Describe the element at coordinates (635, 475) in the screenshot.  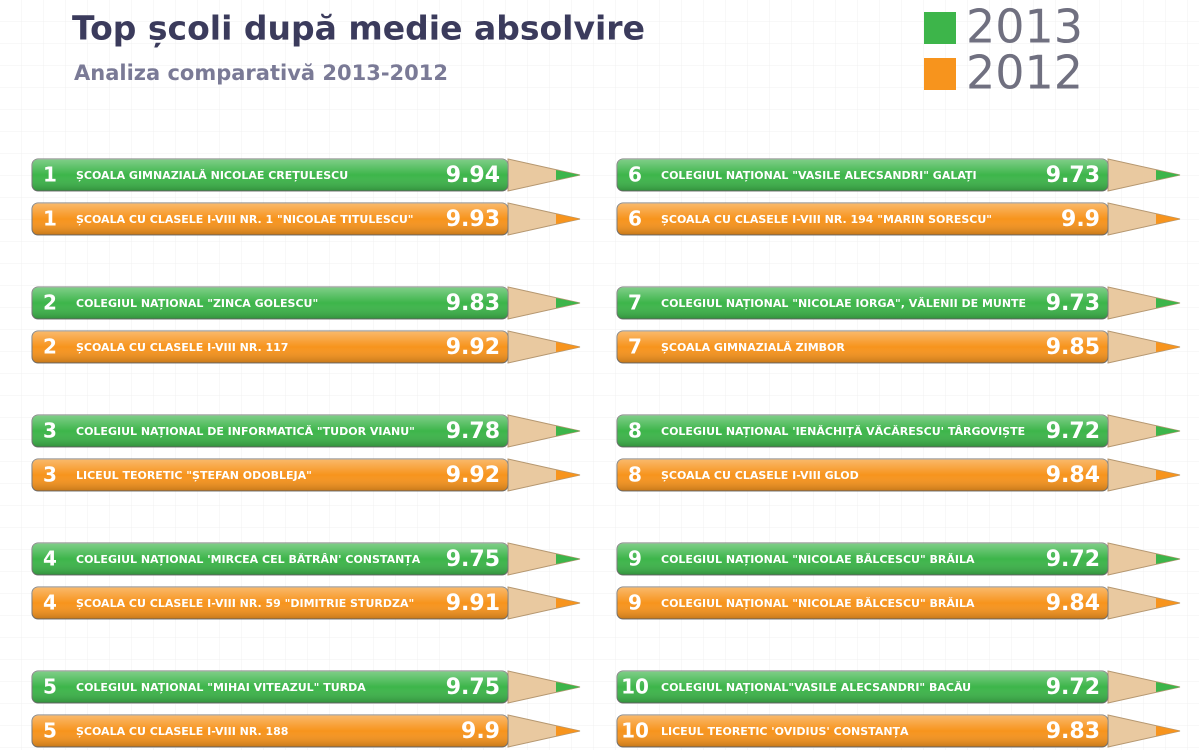
I see `rank: 8` at that location.